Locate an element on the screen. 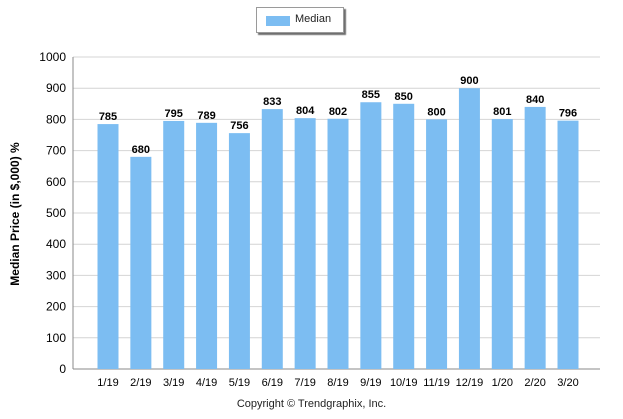 The width and height of the screenshot is (623, 419). data-label-10/19: 850 is located at coordinates (404, 97).